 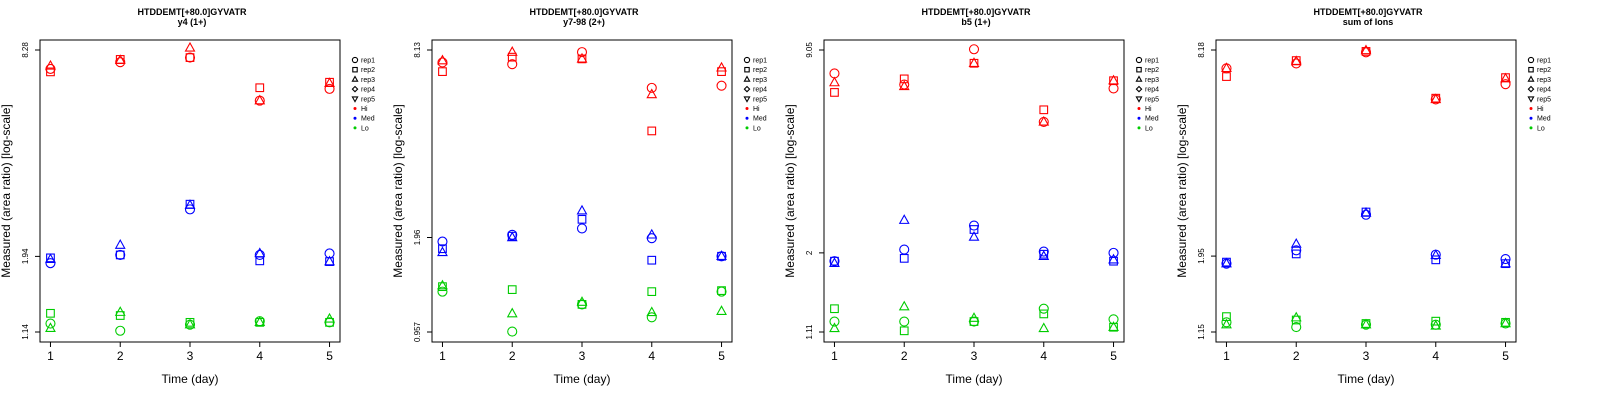 I want to click on legend-label: rep3, so click(x=368, y=80).